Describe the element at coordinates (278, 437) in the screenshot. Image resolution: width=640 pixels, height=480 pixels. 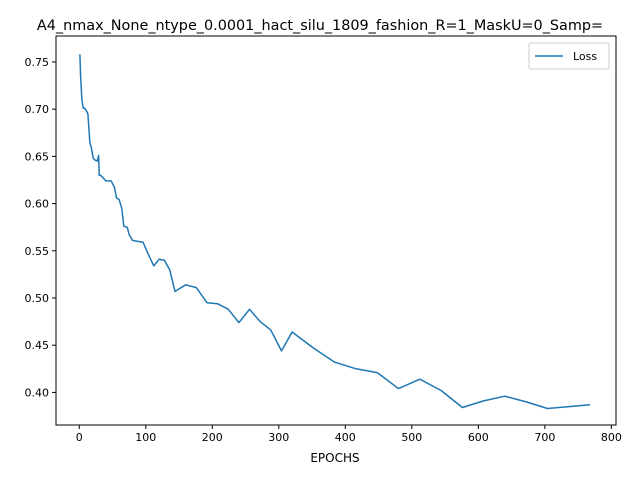
I see `x-tick-label: 300` at that location.